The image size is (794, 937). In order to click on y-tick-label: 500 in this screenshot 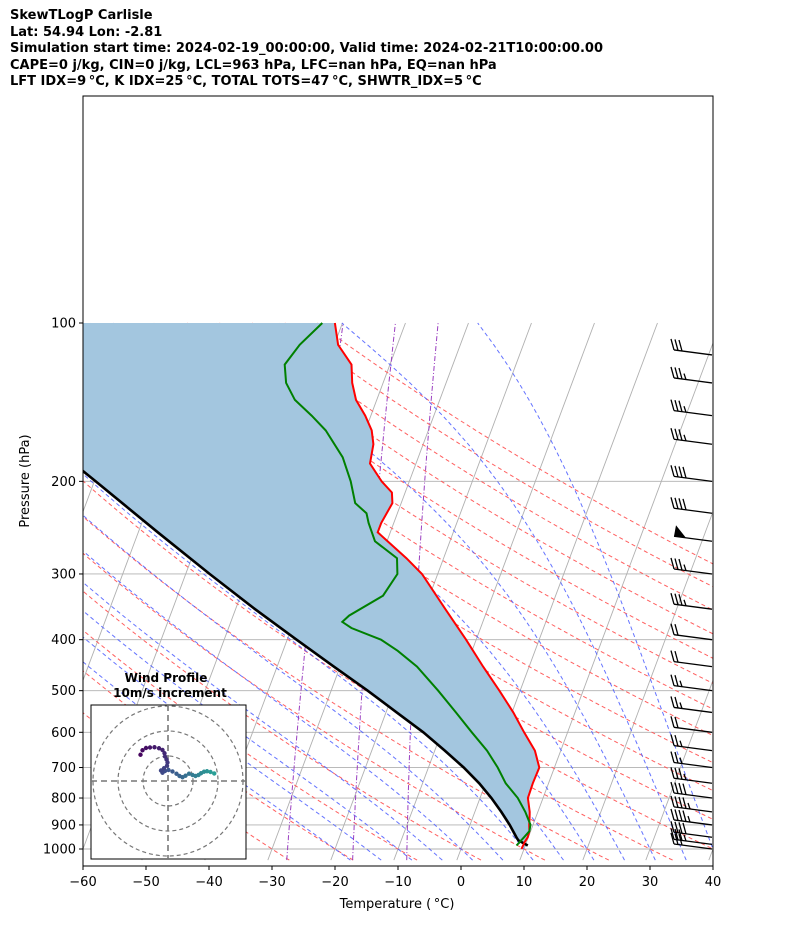, I will do `click(63, 691)`.